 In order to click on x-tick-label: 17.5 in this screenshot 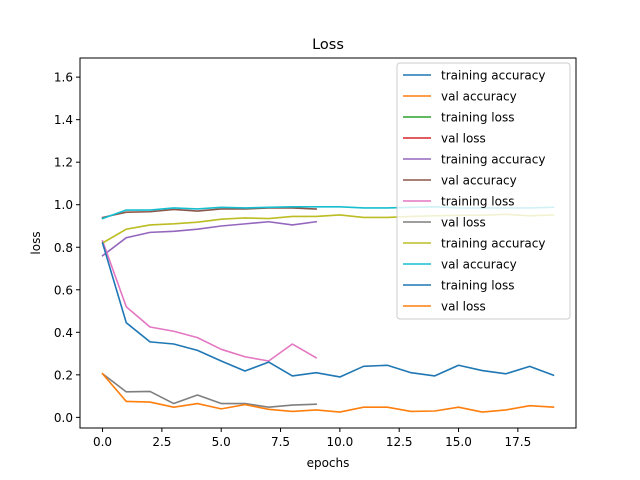, I will do `click(517, 442)`.